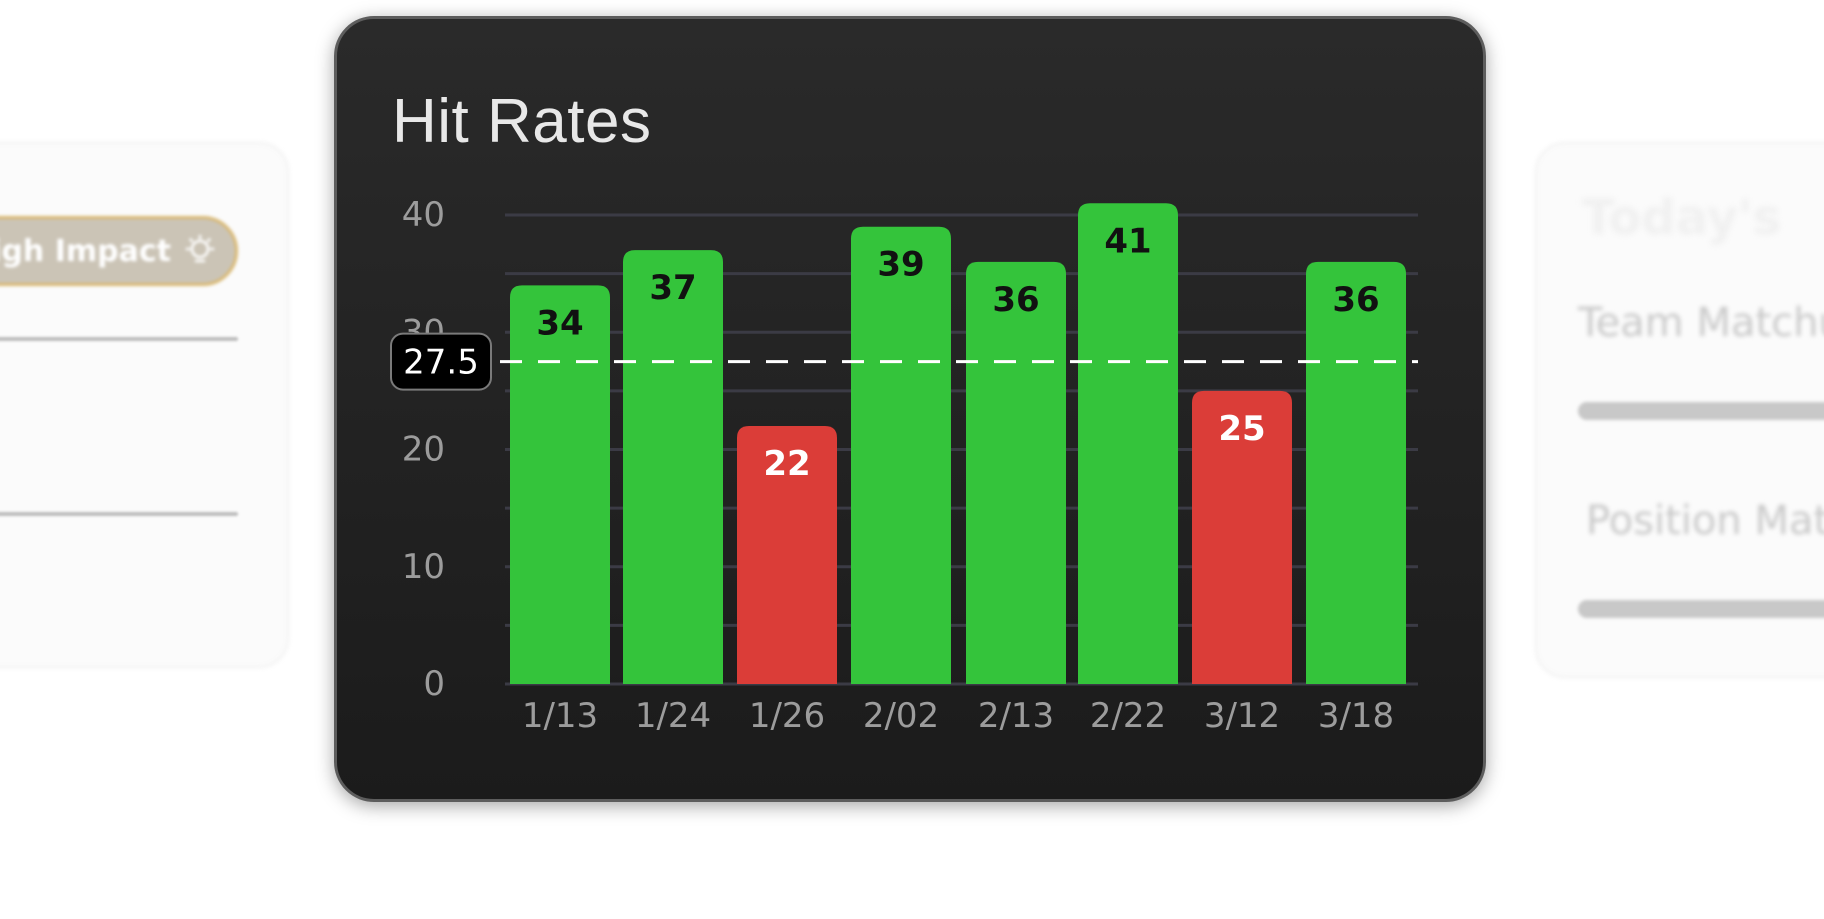 The width and height of the screenshot is (1824, 919). Describe the element at coordinates (1705, 521) in the screenshot. I see `right-card-row-label-2: Position Matchup` at that location.